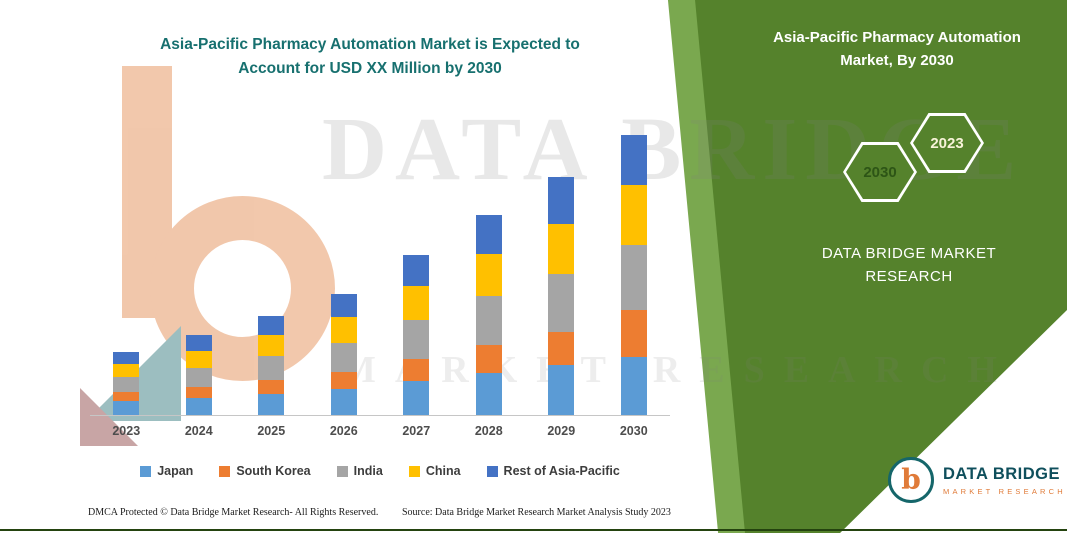 The width and height of the screenshot is (1067, 533). I want to click on logo-icon: b, so click(911, 480).